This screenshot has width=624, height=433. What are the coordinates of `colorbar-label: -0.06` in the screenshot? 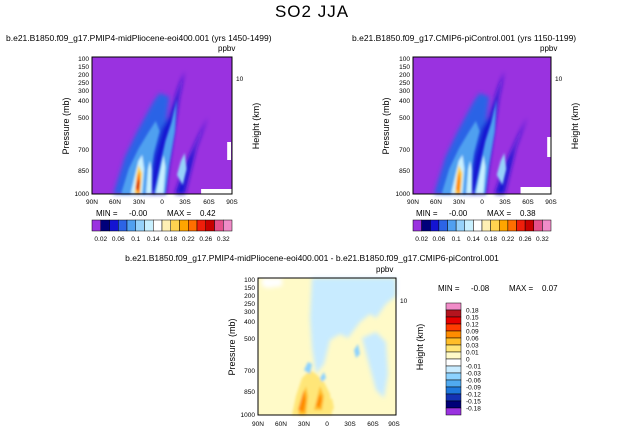 It's located at (473, 380).